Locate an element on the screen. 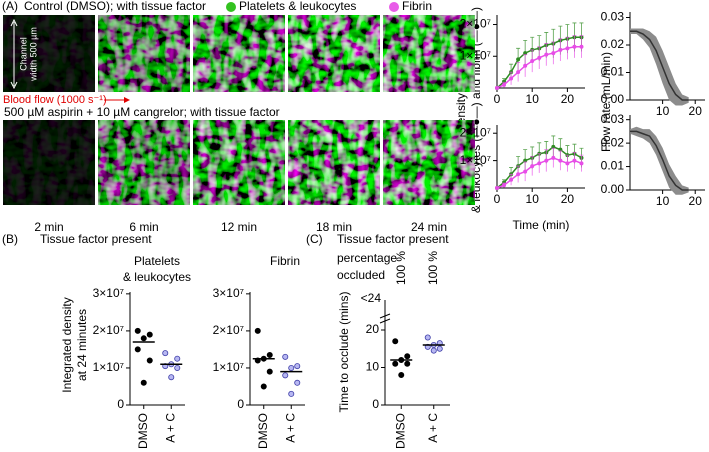 This screenshot has width=709, height=452. y-tick-label: 0.02 is located at coordinates (613, 44).